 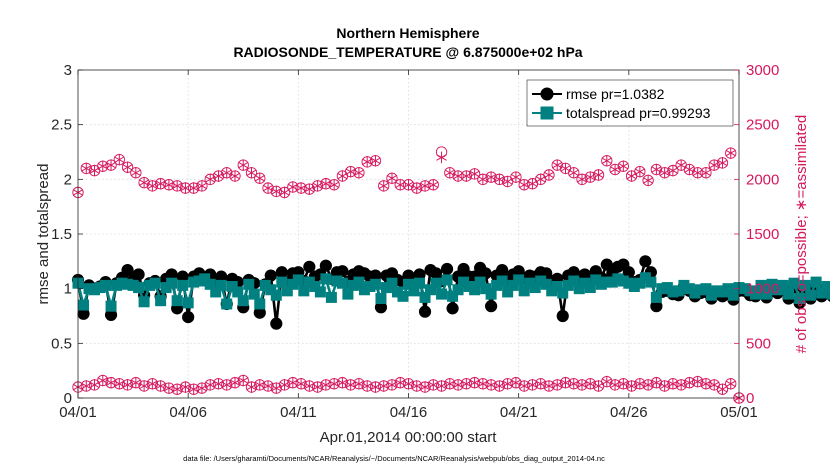 I want to click on legend-box, so click(x=630, y=103).